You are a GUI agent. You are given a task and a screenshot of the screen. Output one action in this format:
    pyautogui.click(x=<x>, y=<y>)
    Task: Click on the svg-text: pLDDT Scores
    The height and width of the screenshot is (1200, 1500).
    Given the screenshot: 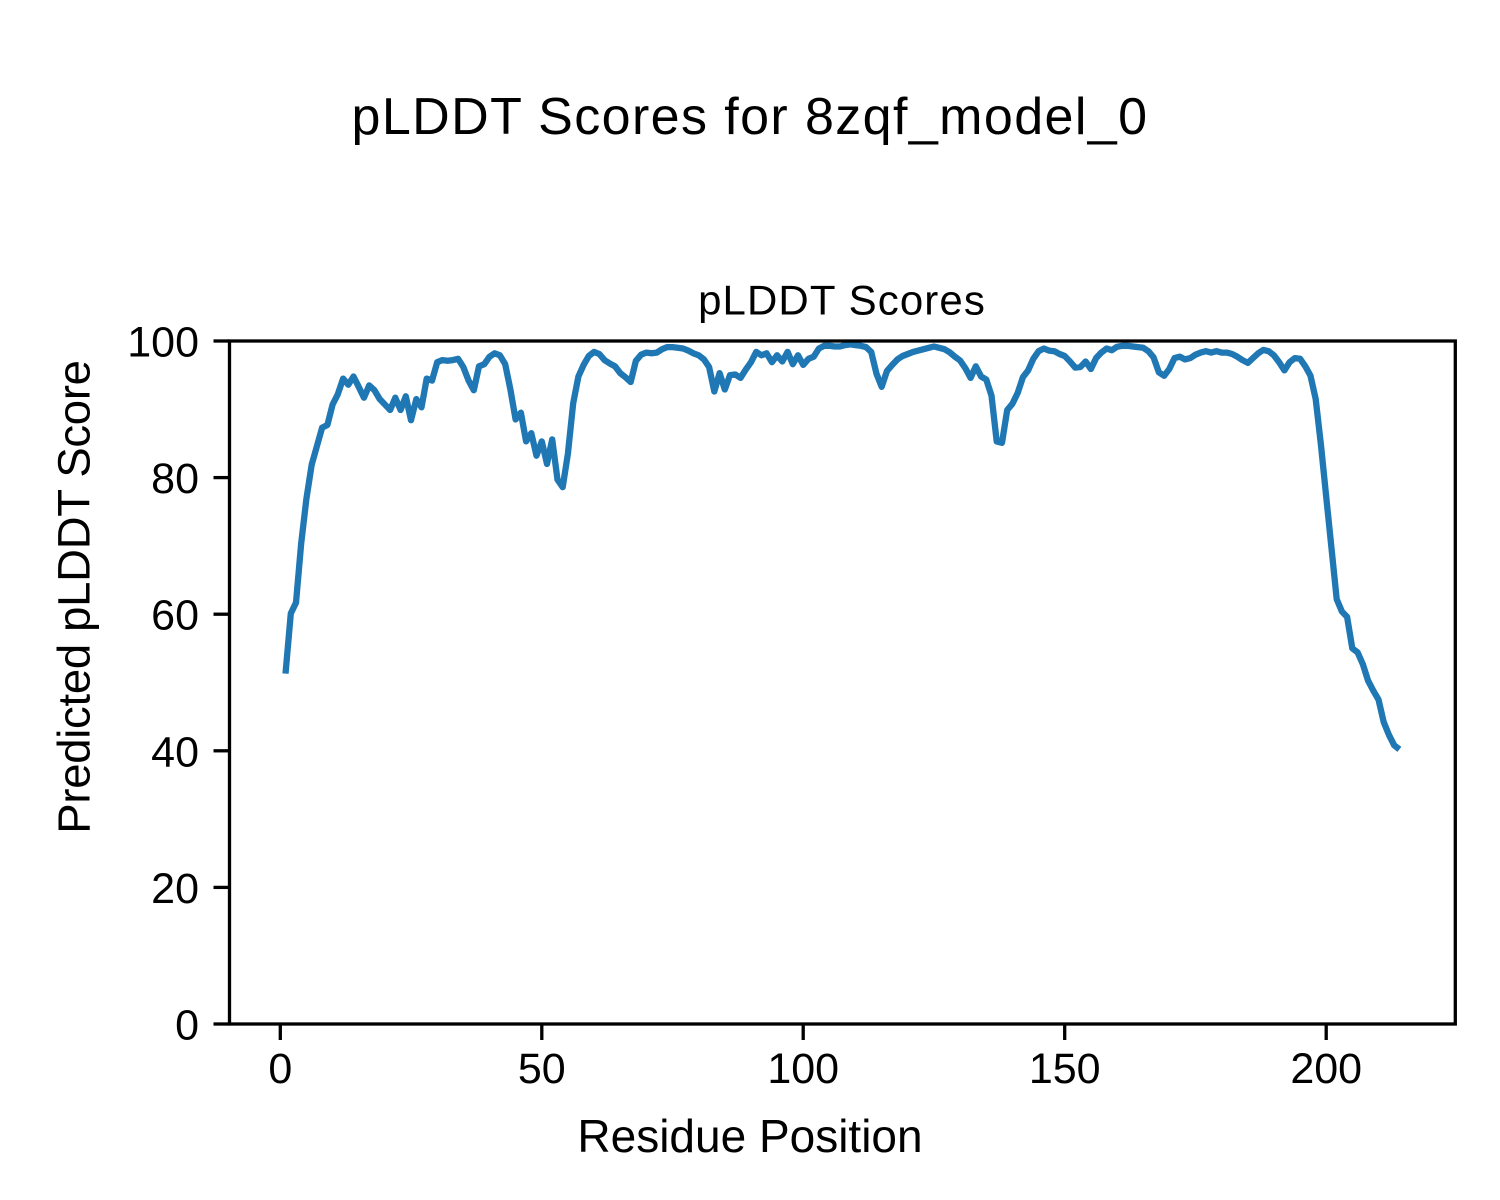 What is the action you would take?
    pyautogui.click(x=842, y=300)
    